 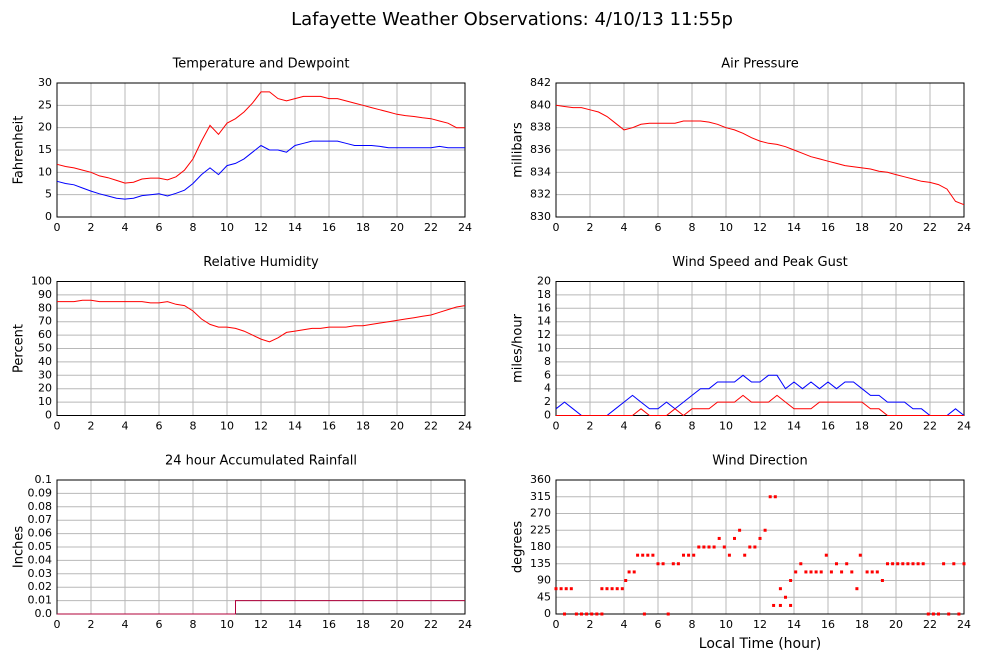 I want to click on y-tick-label: 842, so click(x=540, y=82).